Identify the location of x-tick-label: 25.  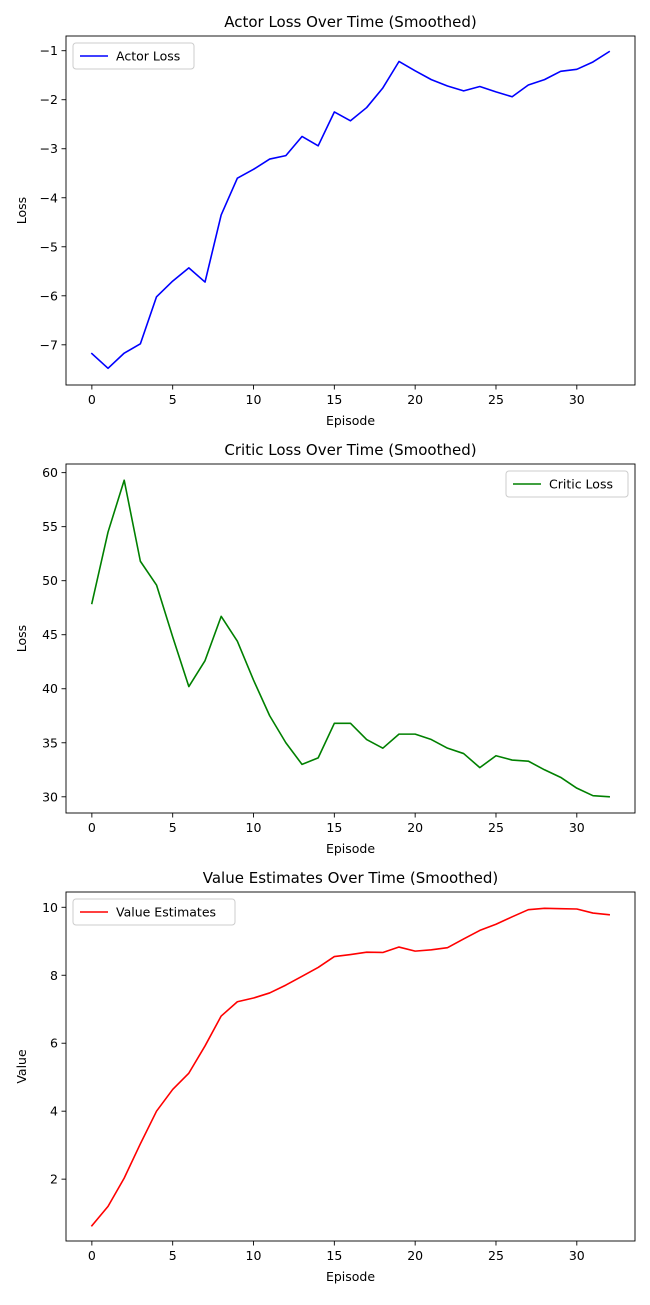
(496, 1255).